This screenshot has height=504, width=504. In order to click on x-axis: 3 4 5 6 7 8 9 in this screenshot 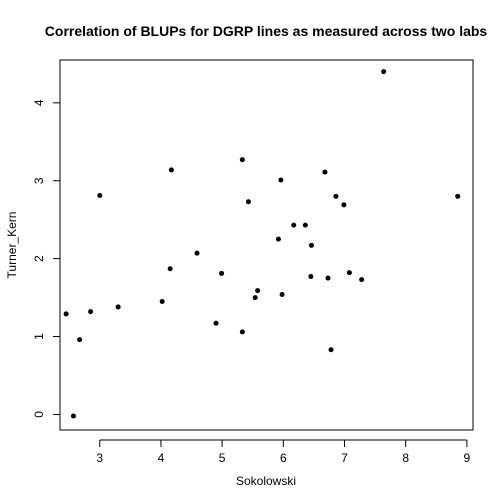, I will do `click(283, 452)`.